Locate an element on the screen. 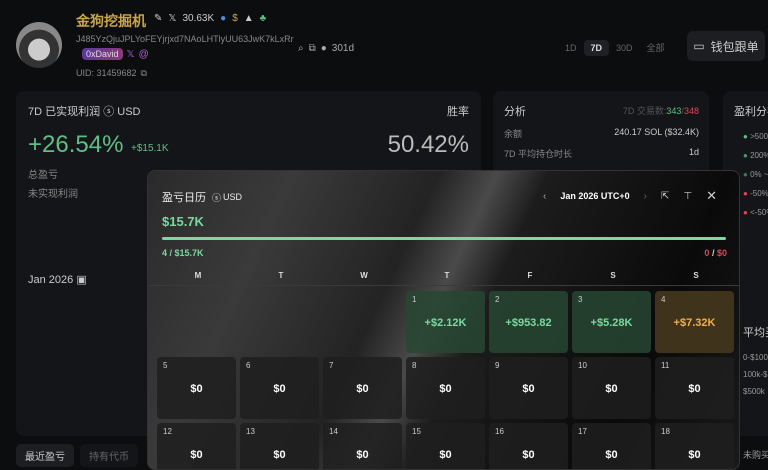 The width and height of the screenshot is (768, 470). loss-count: 0 is located at coordinates (707, 253).